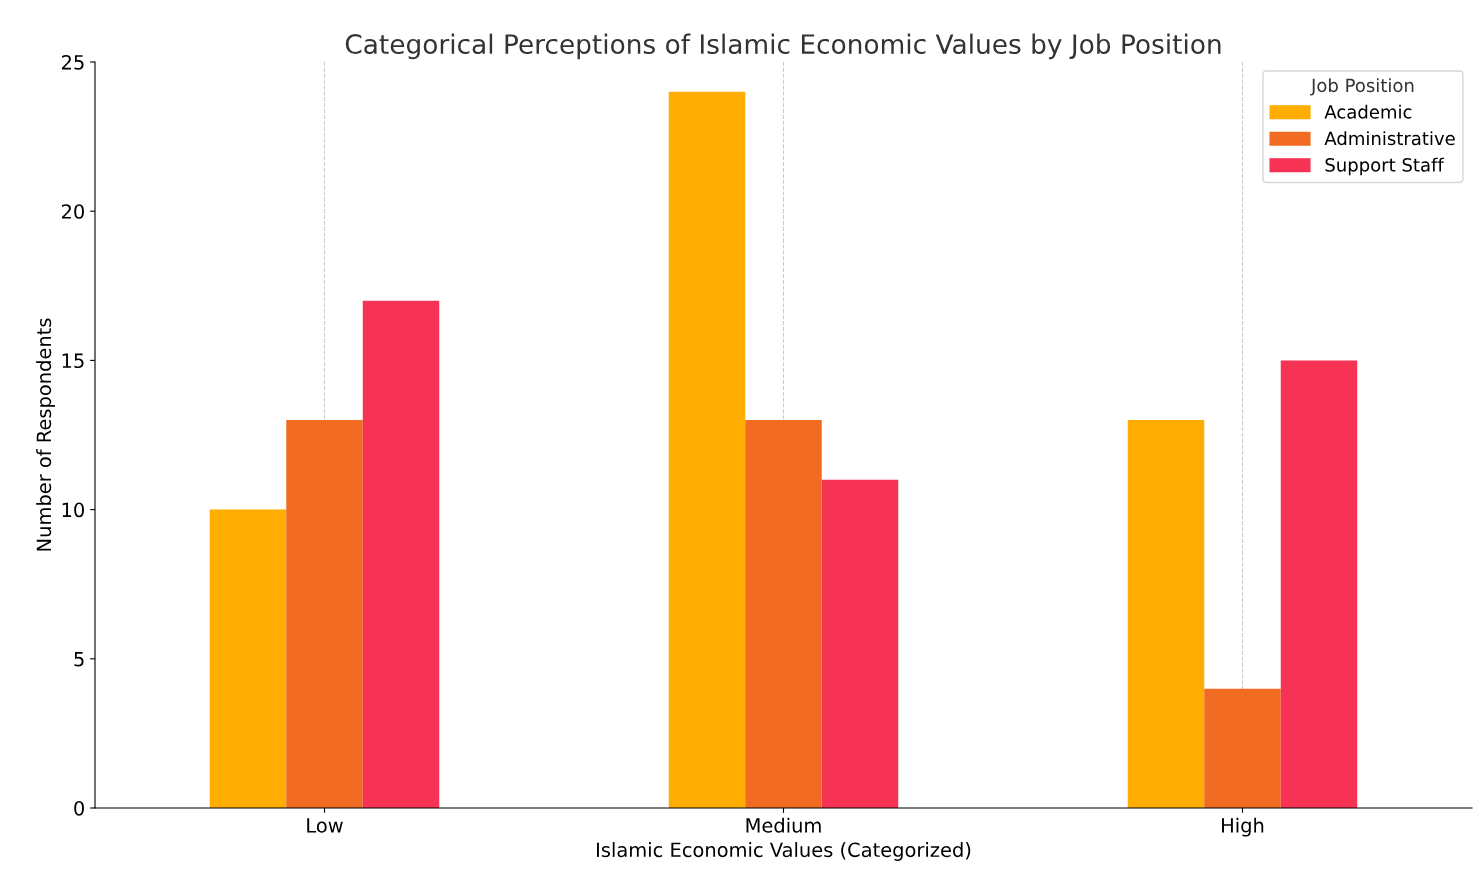 The width and height of the screenshot is (1480, 883). I want to click on legend-label: Support Staff, so click(1385, 166).